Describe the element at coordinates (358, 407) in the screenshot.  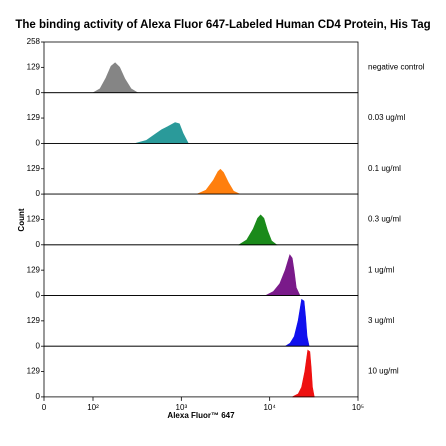
I see `x-tick-label: 10⁵` at that location.